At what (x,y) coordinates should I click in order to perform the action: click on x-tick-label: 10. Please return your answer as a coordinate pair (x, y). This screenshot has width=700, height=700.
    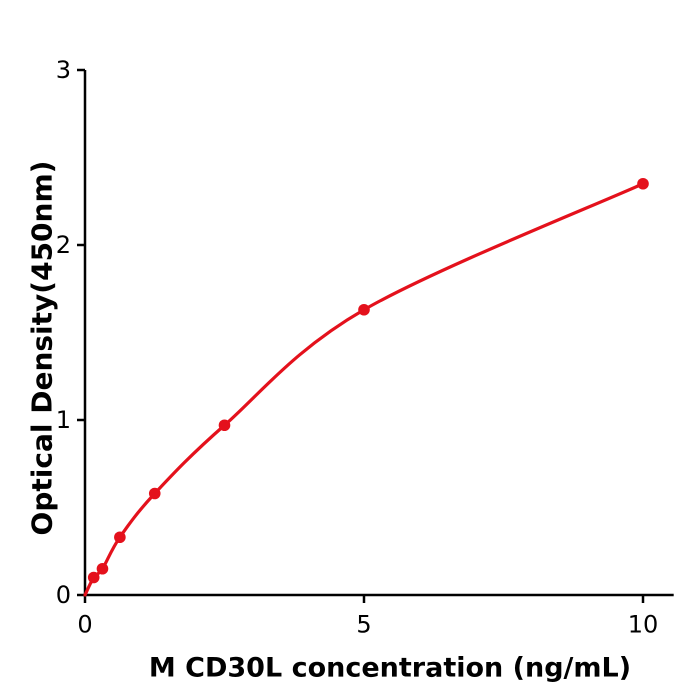
    Looking at the image, I should click on (643, 625).